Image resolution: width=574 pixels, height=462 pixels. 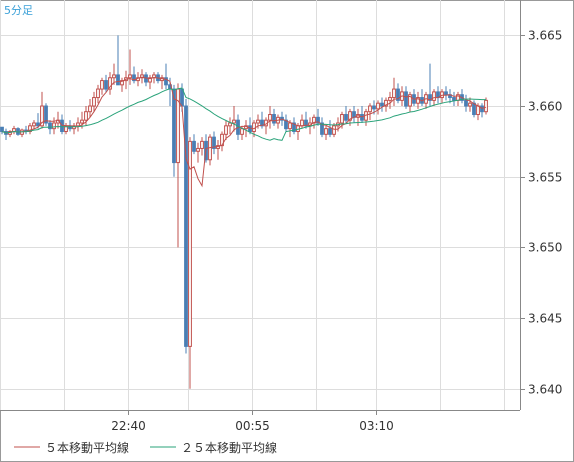 I want to click on y-tick-label: 3.660, so click(x=545, y=107).